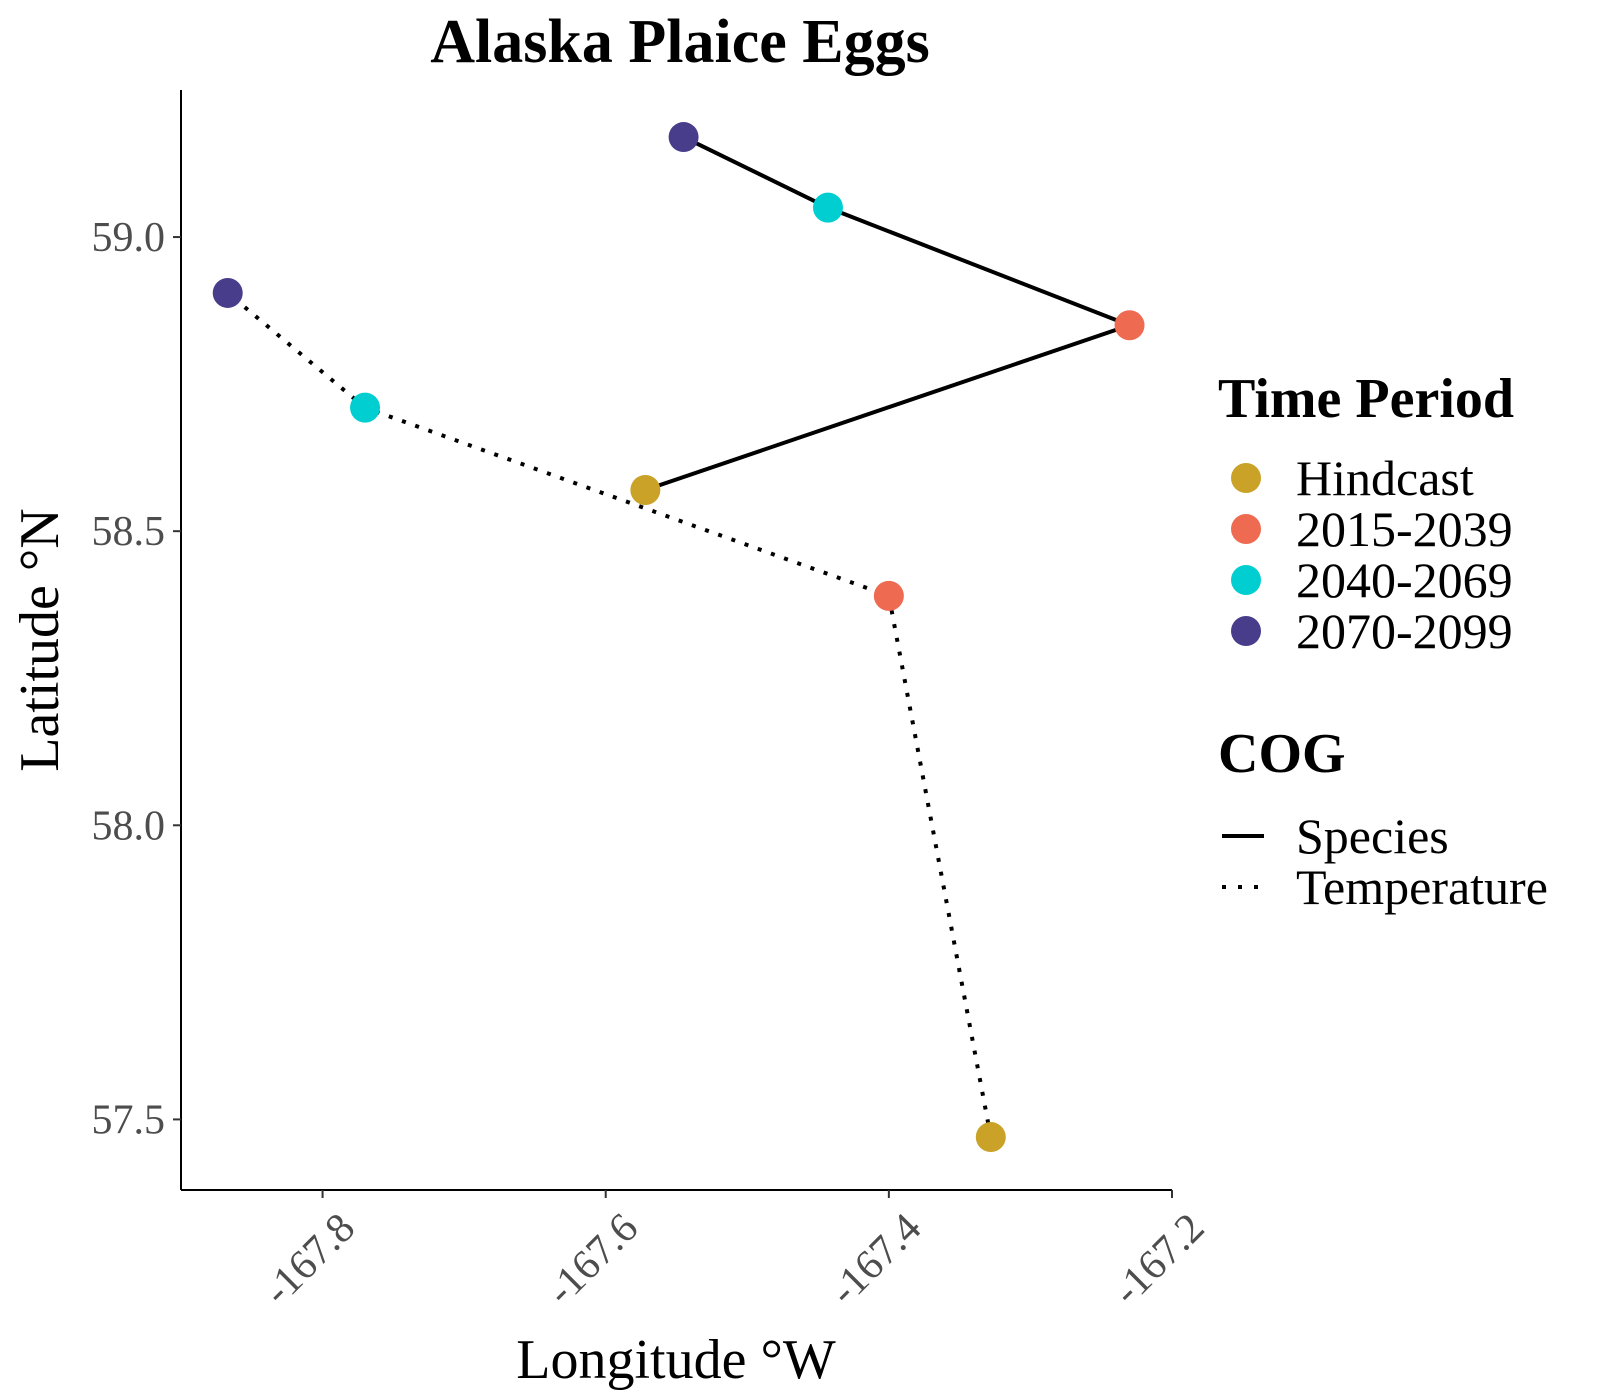  I want to click on legend-label: Temperature, so click(1422, 887).